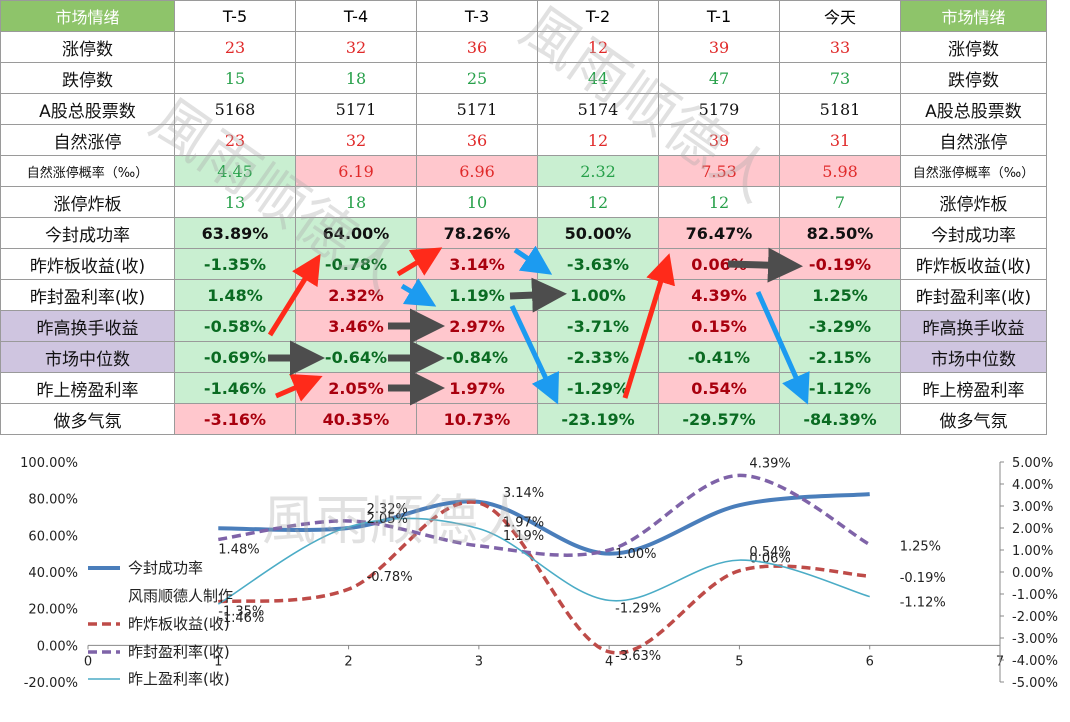  I want to click on x-tick-label: 1, so click(218, 661).